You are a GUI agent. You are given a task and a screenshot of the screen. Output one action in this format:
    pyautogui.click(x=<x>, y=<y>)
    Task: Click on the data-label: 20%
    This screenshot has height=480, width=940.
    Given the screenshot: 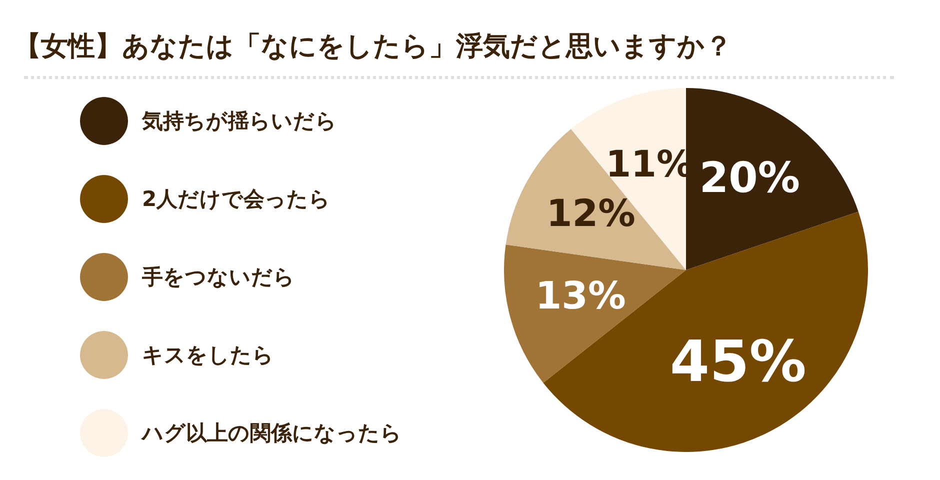 What is the action you would take?
    pyautogui.click(x=749, y=177)
    